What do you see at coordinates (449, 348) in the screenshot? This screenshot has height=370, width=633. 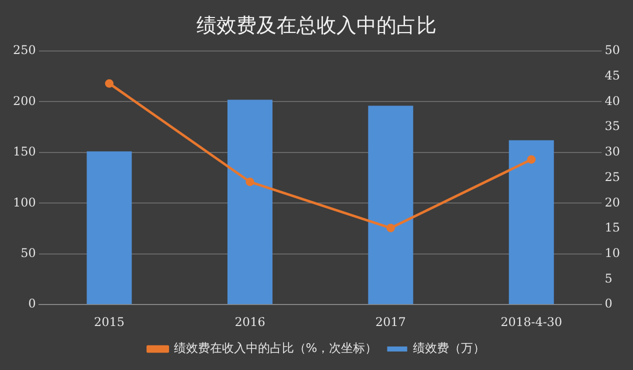 I see `legend-label: 绩效费（万）` at bounding box center [449, 348].